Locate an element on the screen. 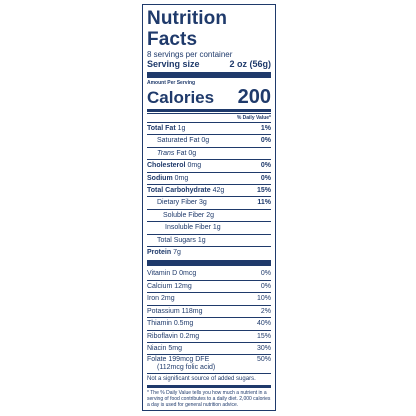  nutrient-row-total-carbohydrate: Total Carbohydrate 42g 15% is located at coordinates (209, 190).